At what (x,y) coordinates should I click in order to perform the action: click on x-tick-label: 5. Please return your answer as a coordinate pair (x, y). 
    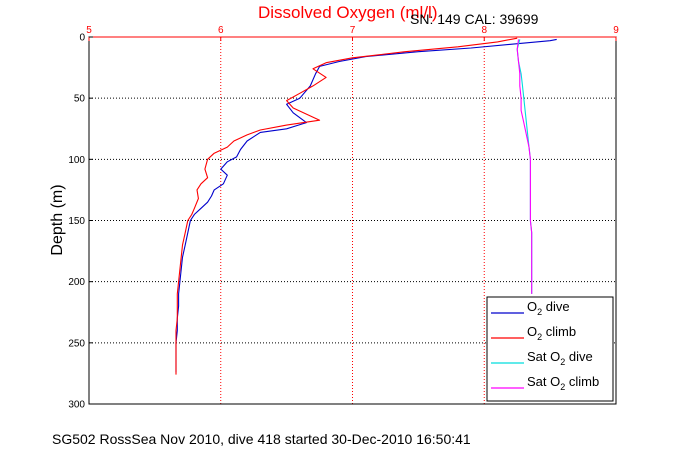
    Looking at the image, I should click on (89, 30).